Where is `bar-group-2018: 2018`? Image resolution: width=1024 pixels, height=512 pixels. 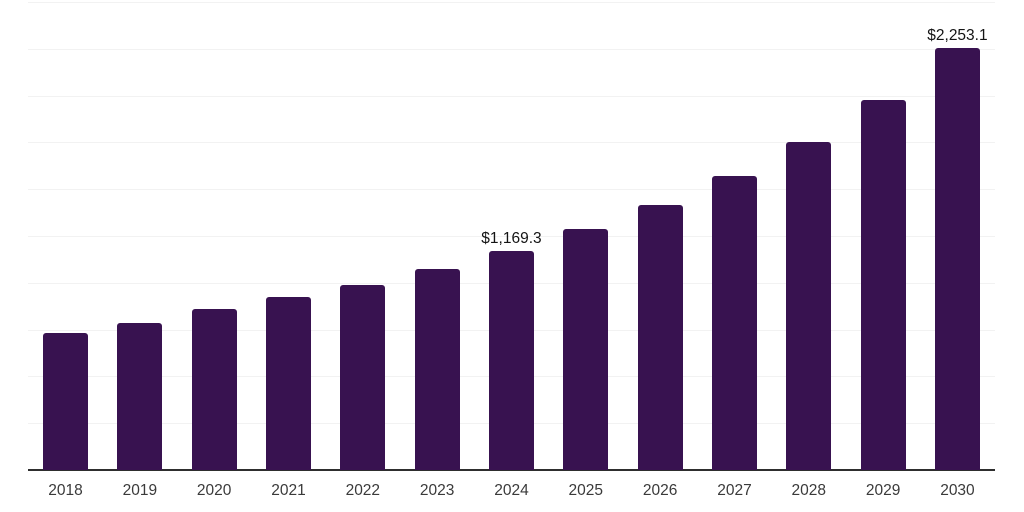
bar-group-2018: 2018 is located at coordinates (65, 250).